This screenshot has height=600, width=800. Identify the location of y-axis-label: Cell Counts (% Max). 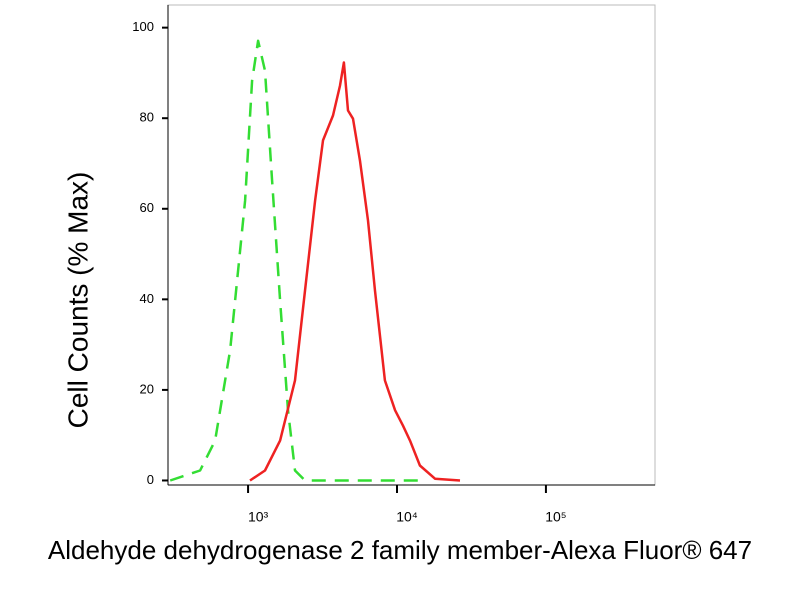
(77, 300).